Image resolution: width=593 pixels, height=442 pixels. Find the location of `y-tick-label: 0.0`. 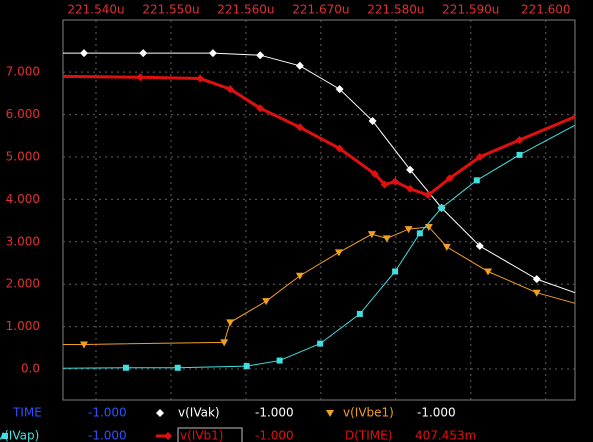

y-tick-label: 0.0 is located at coordinates (30, 369).